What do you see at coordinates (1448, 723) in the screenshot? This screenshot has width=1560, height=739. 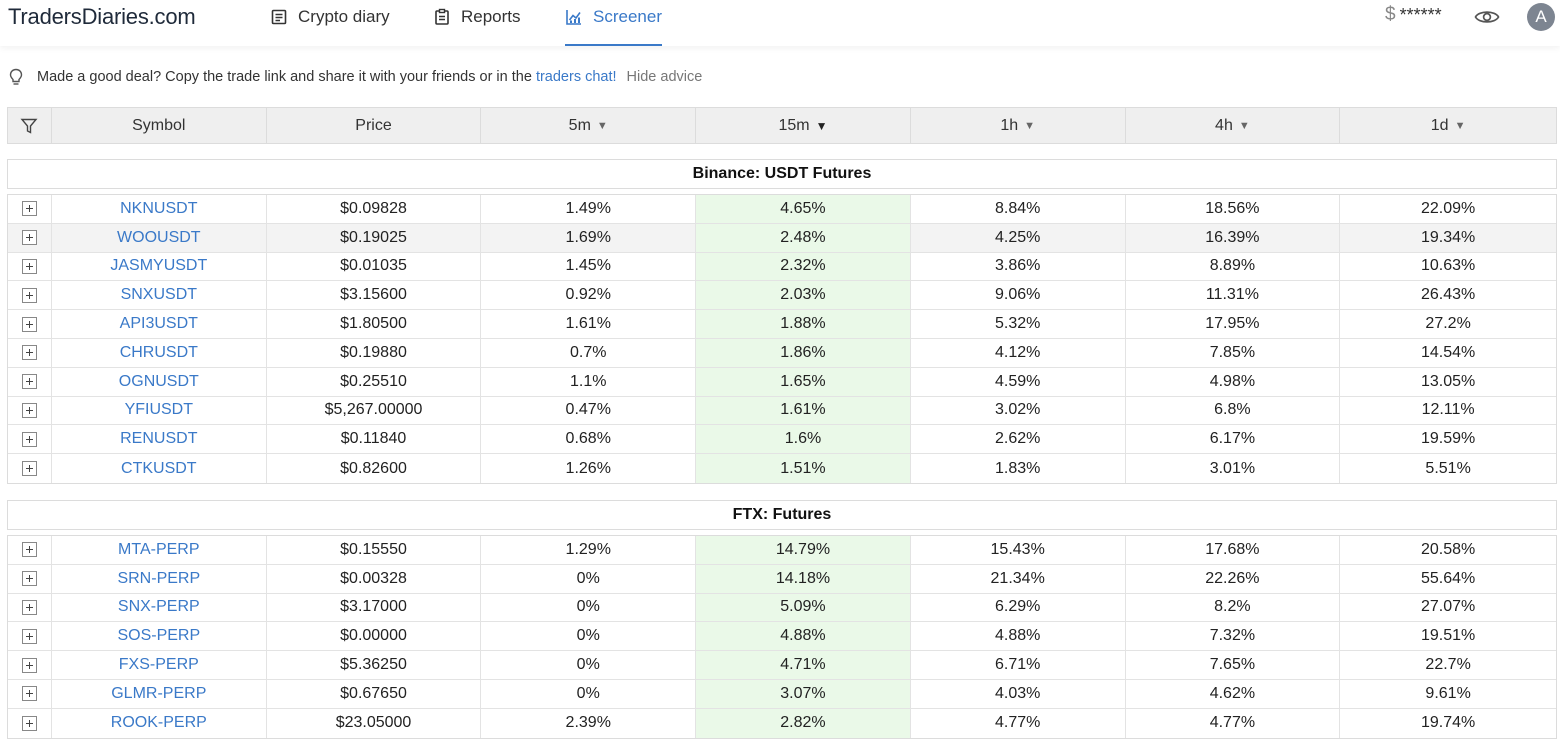 I see `cell-change-1d: 19.74%` at bounding box center [1448, 723].